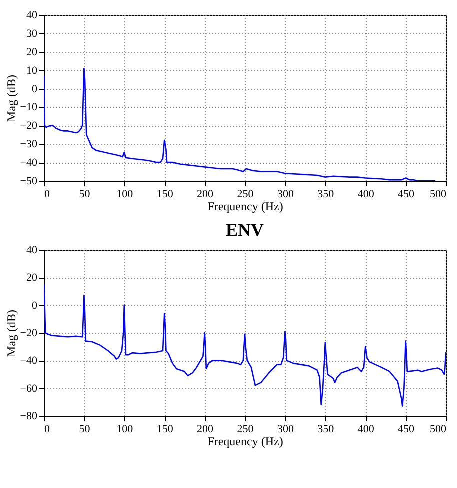  I want to click on chart-title: ENV, so click(245, 230).